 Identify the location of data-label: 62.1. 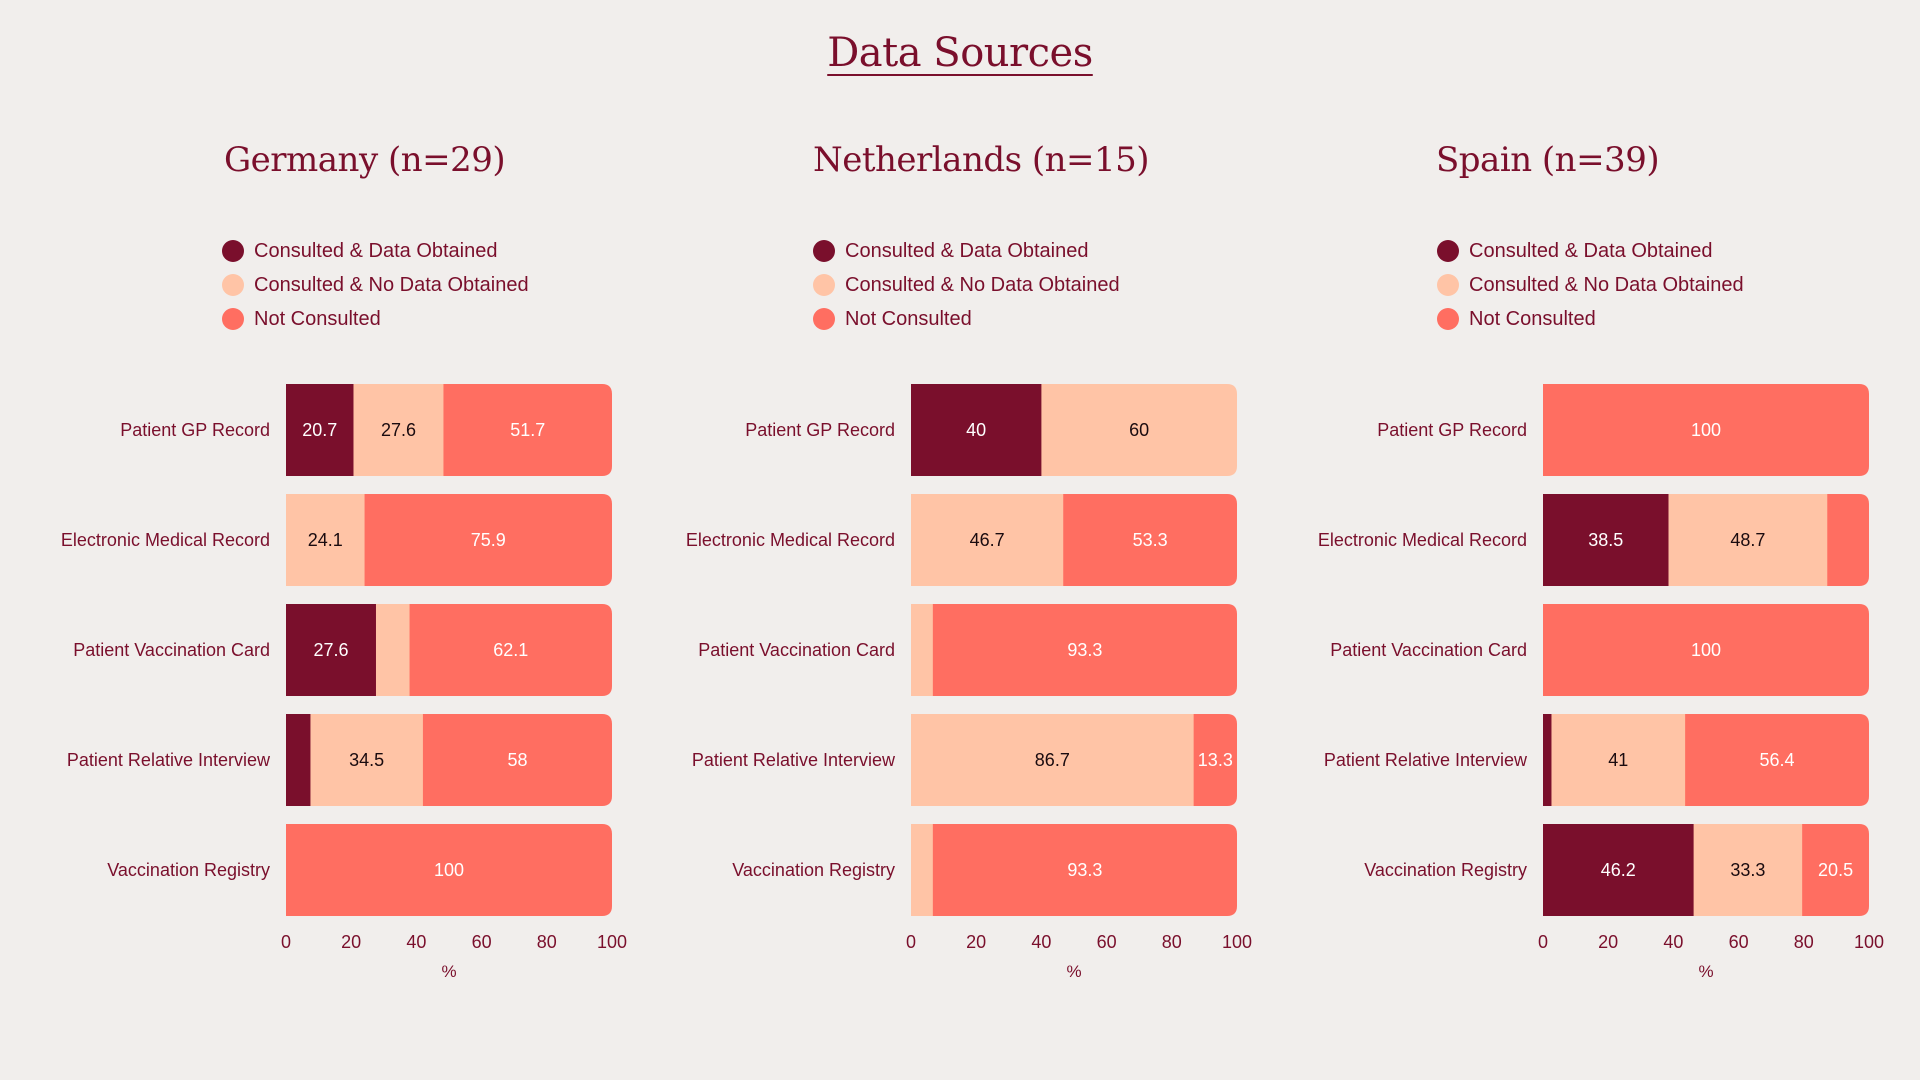
(510, 650).